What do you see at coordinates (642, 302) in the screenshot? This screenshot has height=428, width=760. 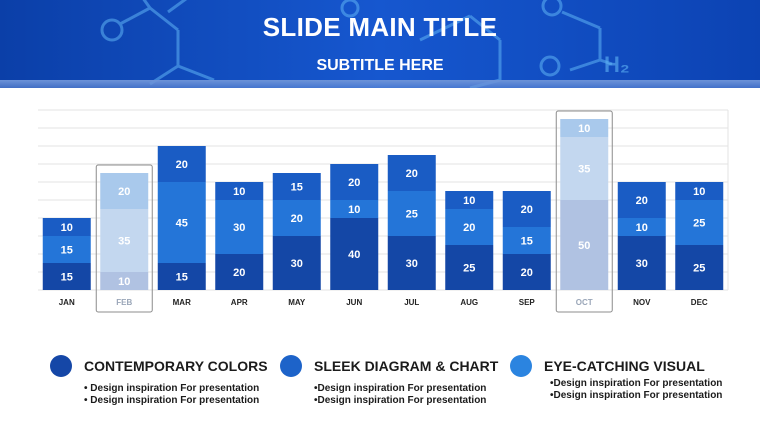 I see `x-tick-label: NOV` at bounding box center [642, 302].